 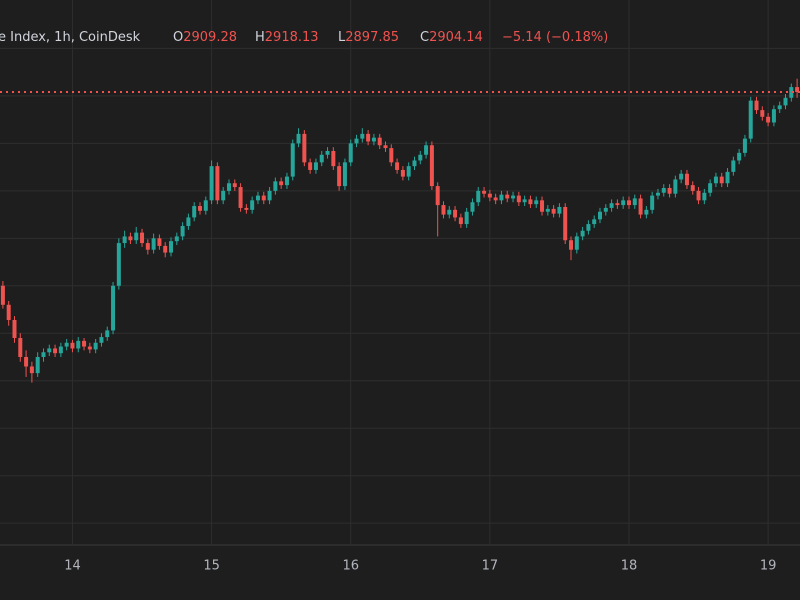 What do you see at coordinates (70, 37) in the screenshot?
I see `legend-title: e Index, 1h, CoinDesk` at bounding box center [70, 37].